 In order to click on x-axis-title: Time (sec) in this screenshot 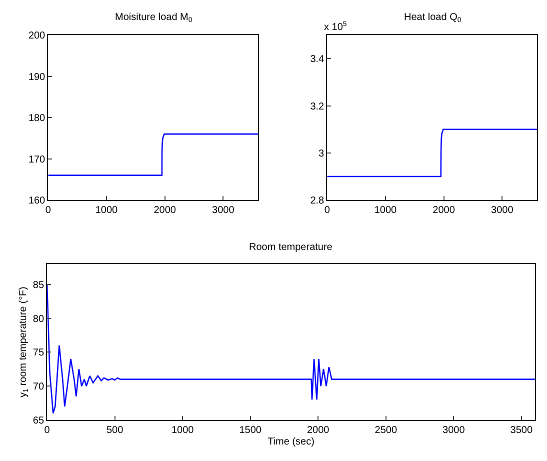, I will do `click(291, 442)`.